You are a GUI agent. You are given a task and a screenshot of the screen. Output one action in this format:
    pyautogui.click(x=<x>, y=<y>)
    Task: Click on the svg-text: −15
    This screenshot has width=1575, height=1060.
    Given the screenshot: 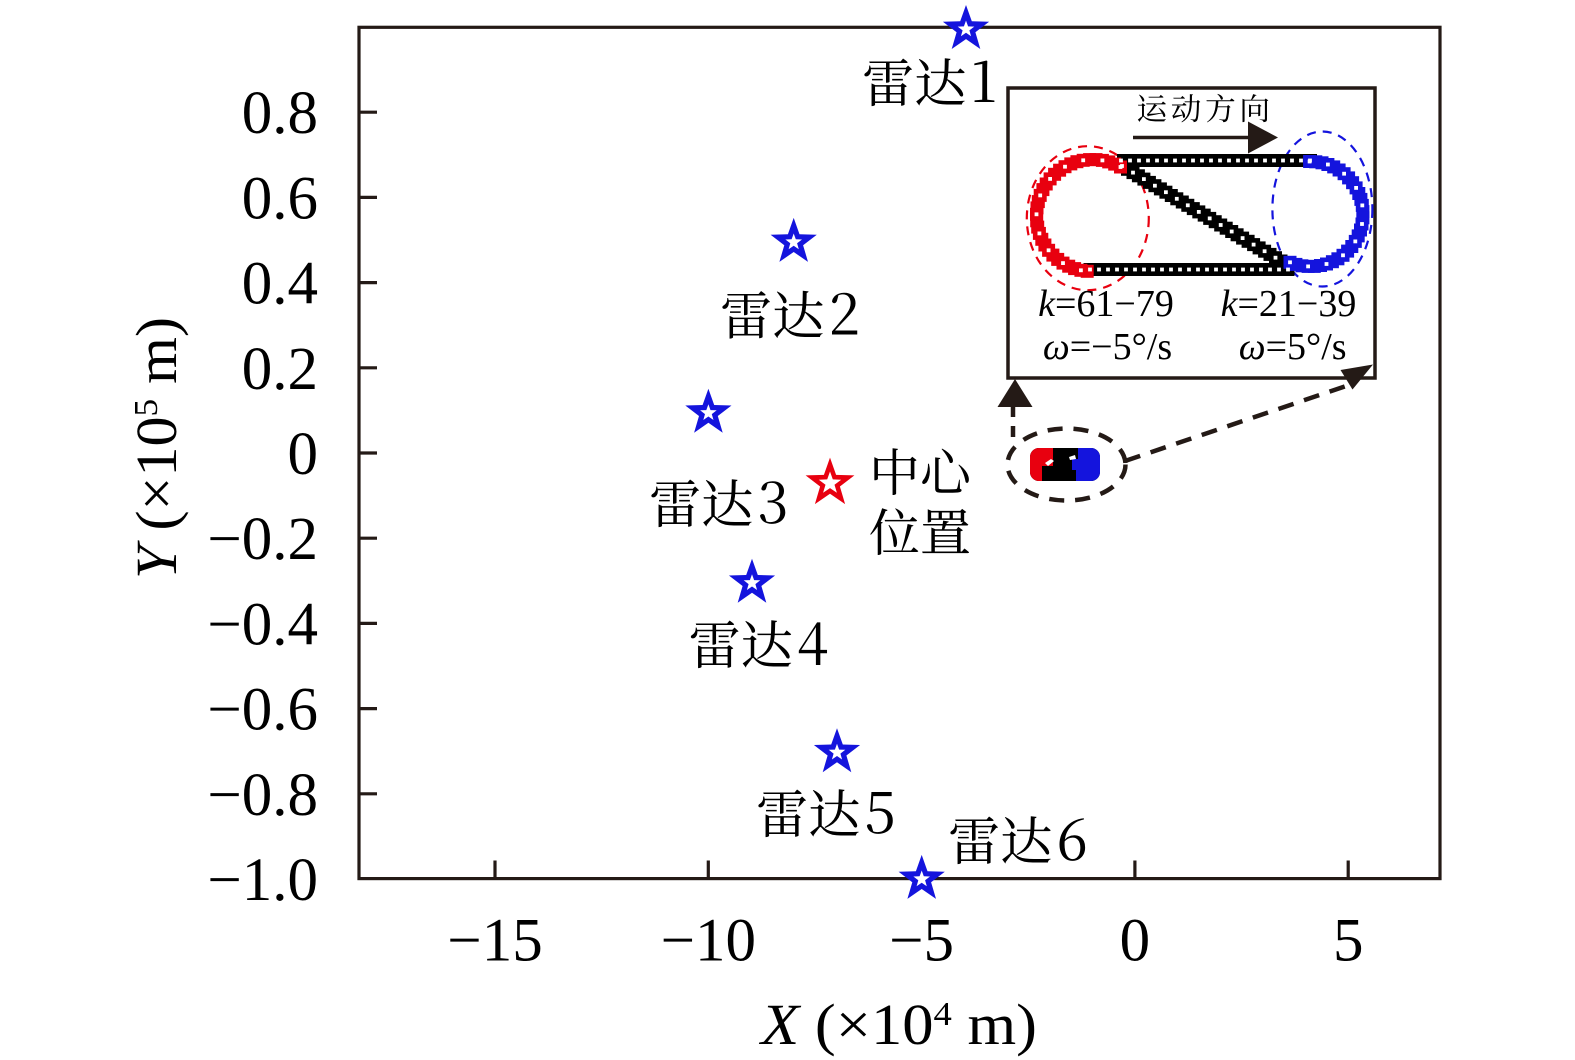 What is the action you would take?
    pyautogui.click(x=494, y=941)
    